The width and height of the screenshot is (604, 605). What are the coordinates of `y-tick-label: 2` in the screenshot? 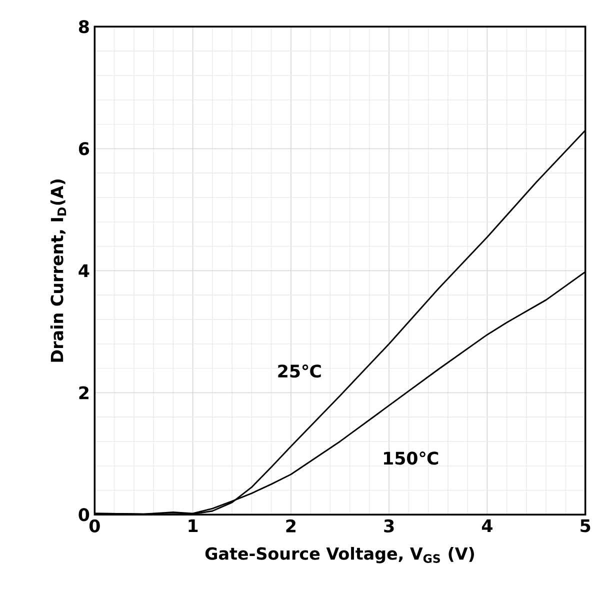 It's located at (83, 393).